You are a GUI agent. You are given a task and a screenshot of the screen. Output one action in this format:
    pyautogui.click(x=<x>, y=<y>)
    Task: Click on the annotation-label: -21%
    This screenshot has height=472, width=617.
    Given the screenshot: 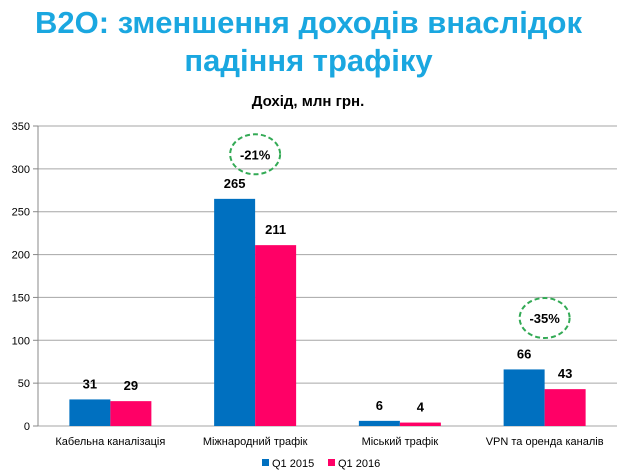 What is the action you would take?
    pyautogui.click(x=255, y=154)
    